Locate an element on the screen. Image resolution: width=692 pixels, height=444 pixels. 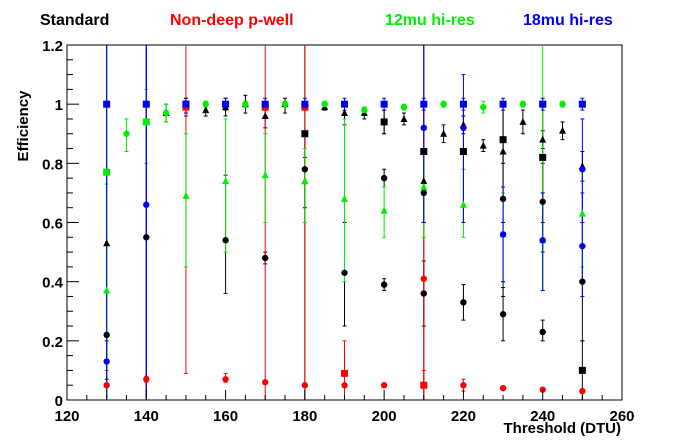
x-tick-label: 260 is located at coordinates (621, 416).